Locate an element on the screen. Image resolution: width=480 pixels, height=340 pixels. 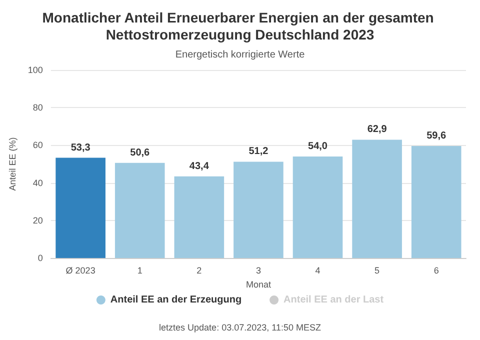
y-tick-label: 40 is located at coordinates (37, 183).